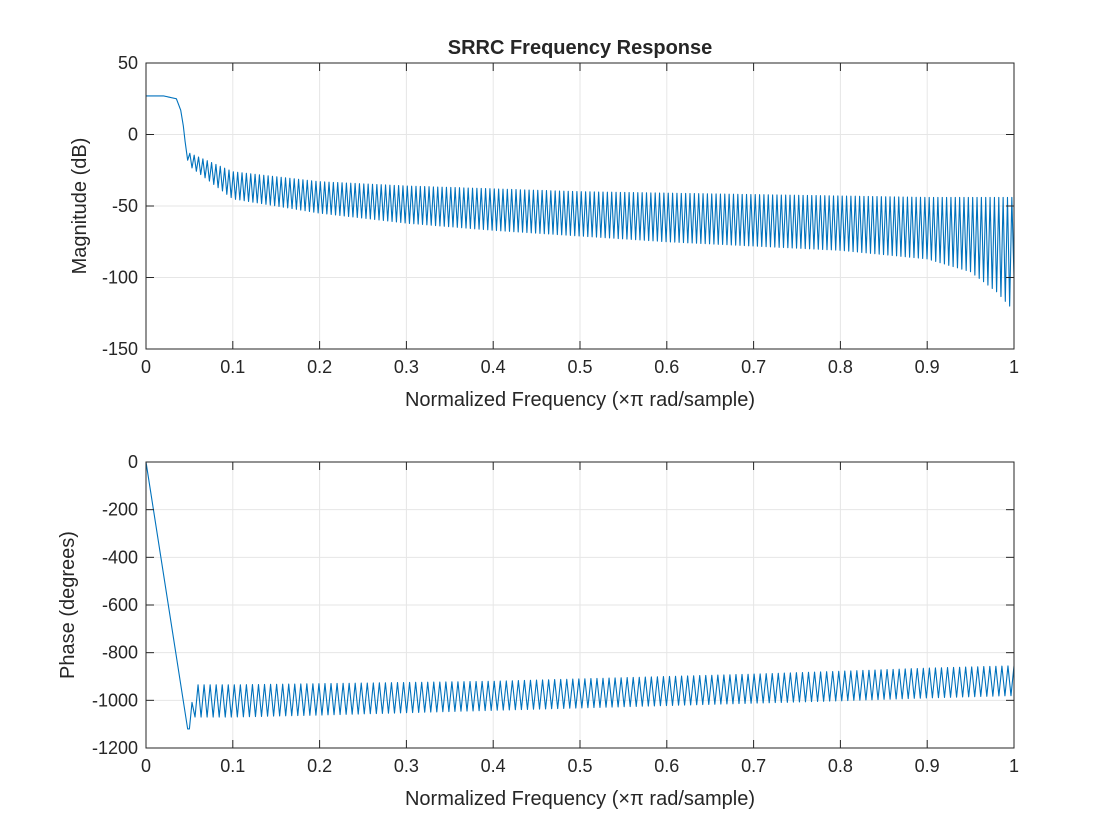 This screenshot has height=840, width=1120. Describe the element at coordinates (493, 367) in the screenshot. I see `magnitude-x-tick-label: 0.4` at that location.